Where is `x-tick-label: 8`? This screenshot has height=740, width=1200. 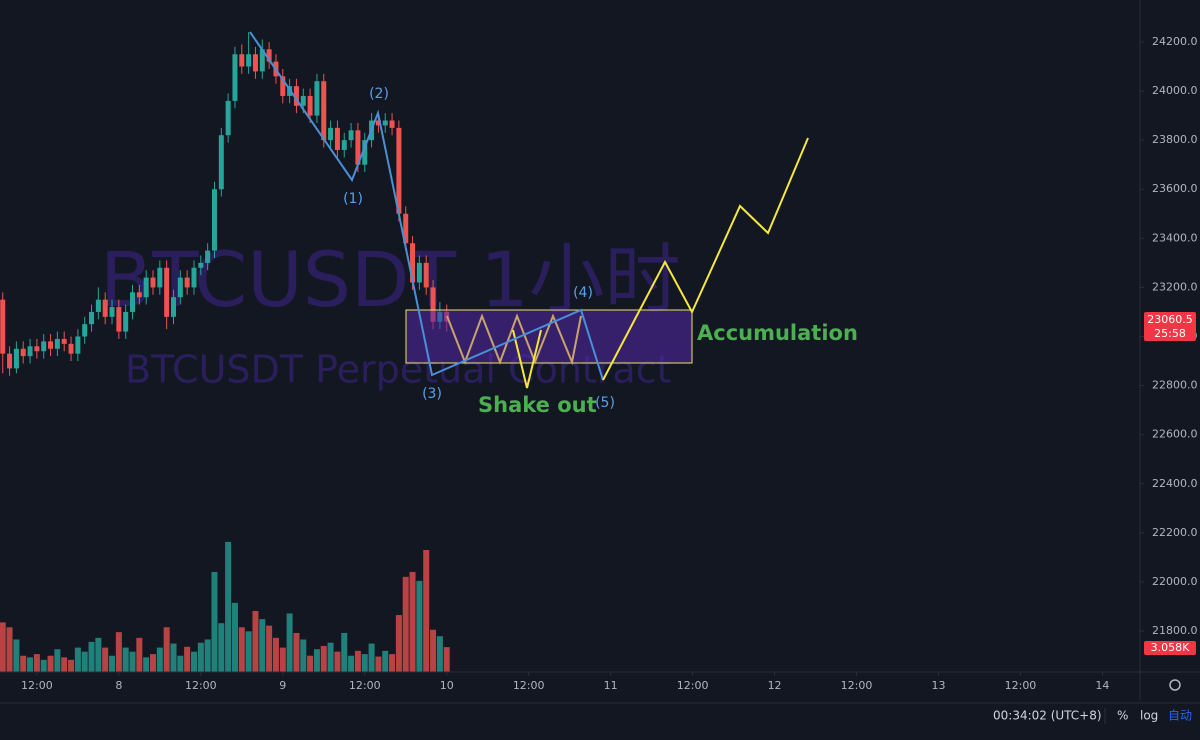 x-tick-label: 8 is located at coordinates (118, 685).